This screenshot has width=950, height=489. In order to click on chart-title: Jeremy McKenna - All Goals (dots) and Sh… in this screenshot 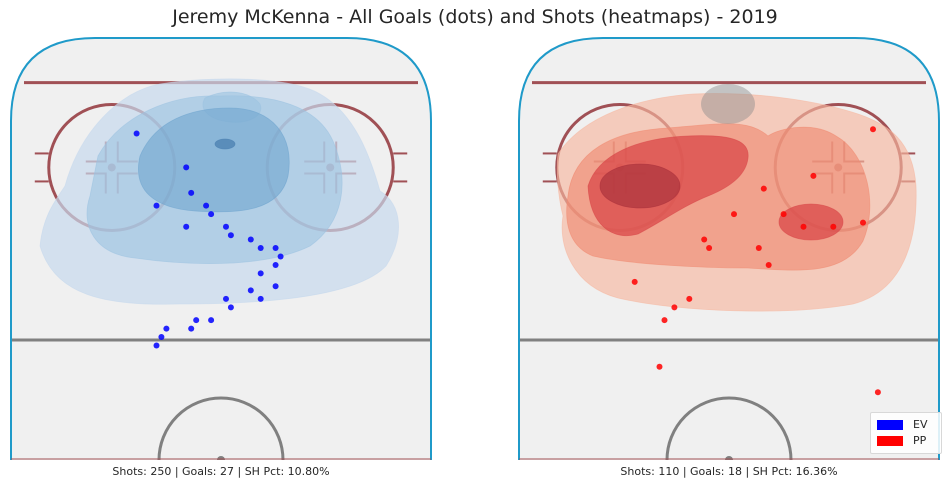, I will do `click(475, 17)`.